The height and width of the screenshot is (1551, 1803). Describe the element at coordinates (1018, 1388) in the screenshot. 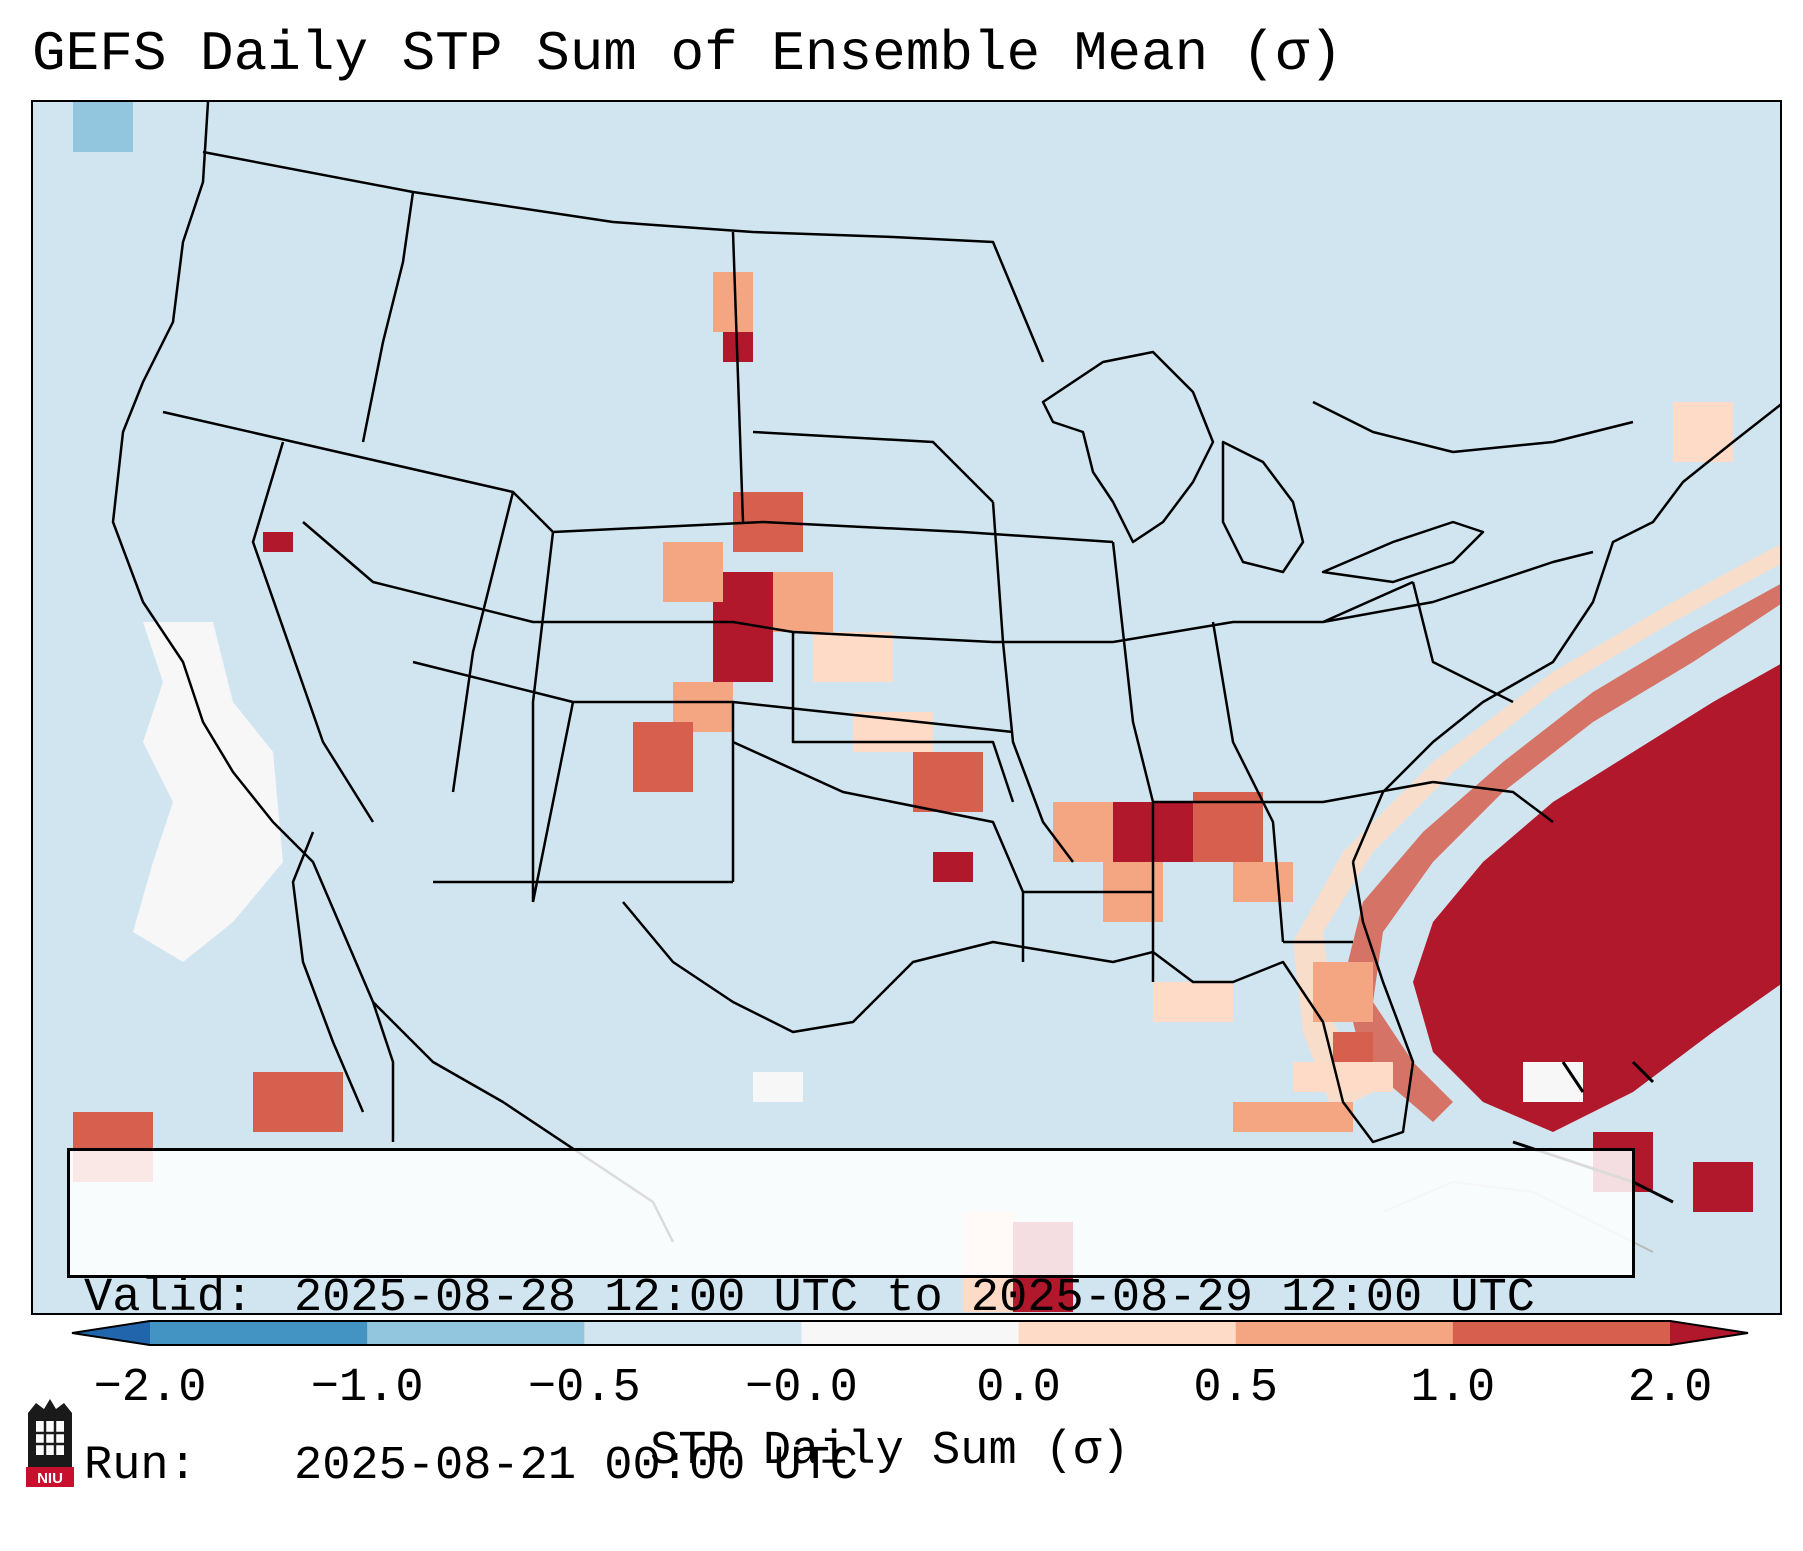

I see `colorbar-tick-label: 0.0` at that location.